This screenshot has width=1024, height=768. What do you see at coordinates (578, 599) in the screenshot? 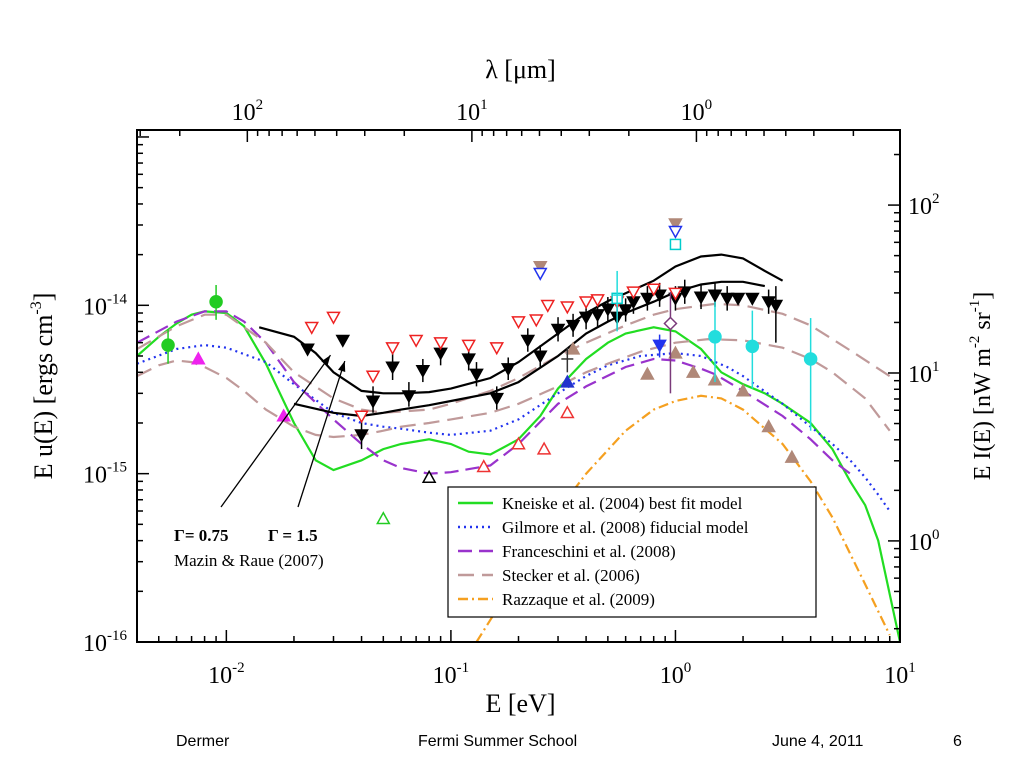
I see `legend-label: Razzaque et al. (2009)` at bounding box center [578, 599].